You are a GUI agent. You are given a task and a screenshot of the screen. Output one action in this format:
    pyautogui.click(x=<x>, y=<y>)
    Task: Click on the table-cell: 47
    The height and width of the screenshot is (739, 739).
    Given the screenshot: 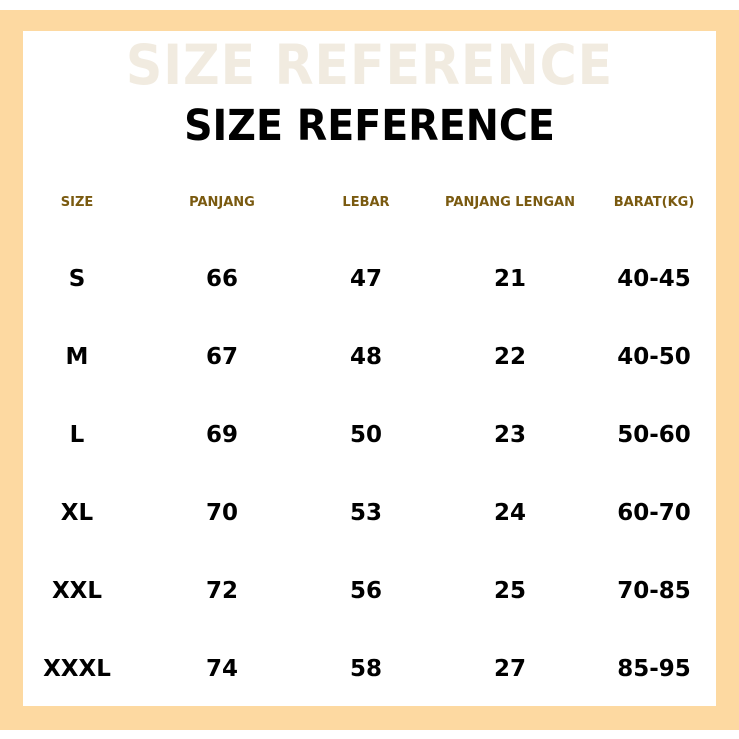 What is the action you would take?
    pyautogui.click(x=366, y=279)
    